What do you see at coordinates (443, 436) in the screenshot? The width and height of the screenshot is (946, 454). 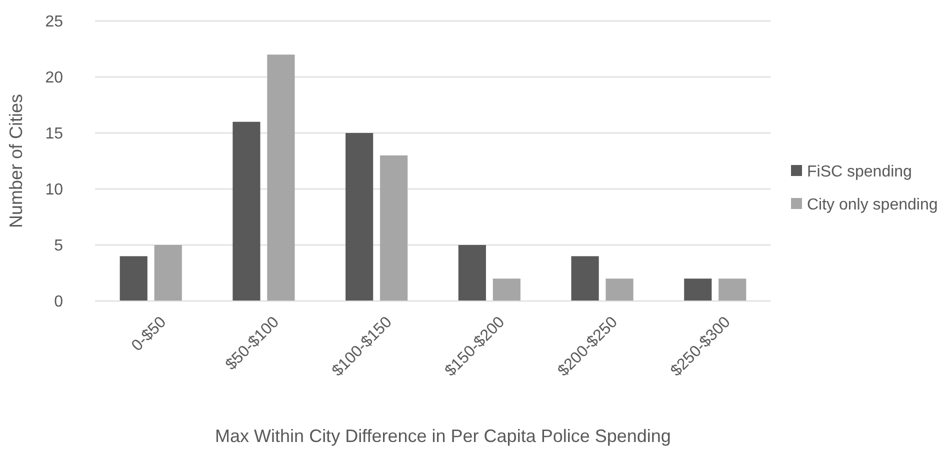 I see `x-axis-title: Max Within City Difference in Per Capita Police Spending` at bounding box center [443, 436].